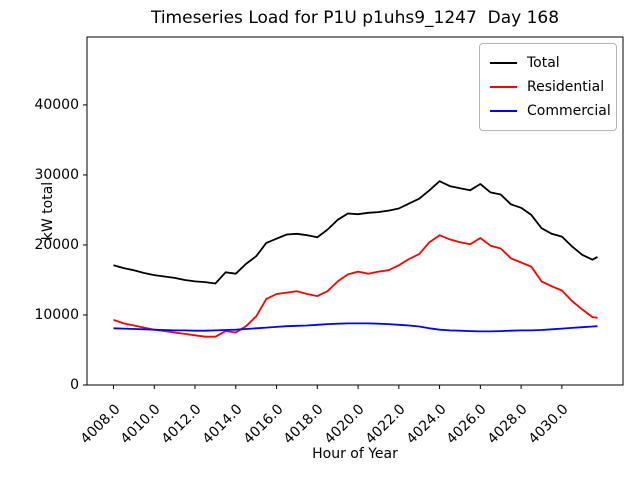 This screenshot has width=640, height=480. What do you see at coordinates (48, 211) in the screenshot?
I see `y-axis-label: kW total` at bounding box center [48, 211].